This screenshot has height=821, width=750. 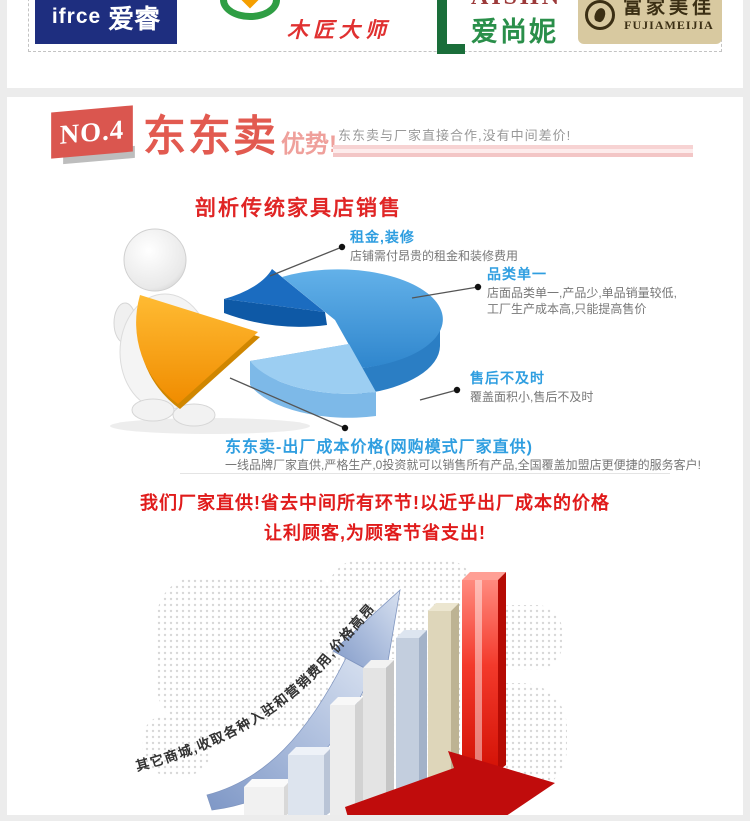 What do you see at coordinates (134, 18) in the screenshot?
I see `logo-ifree-cn: 爱睿` at bounding box center [134, 18].